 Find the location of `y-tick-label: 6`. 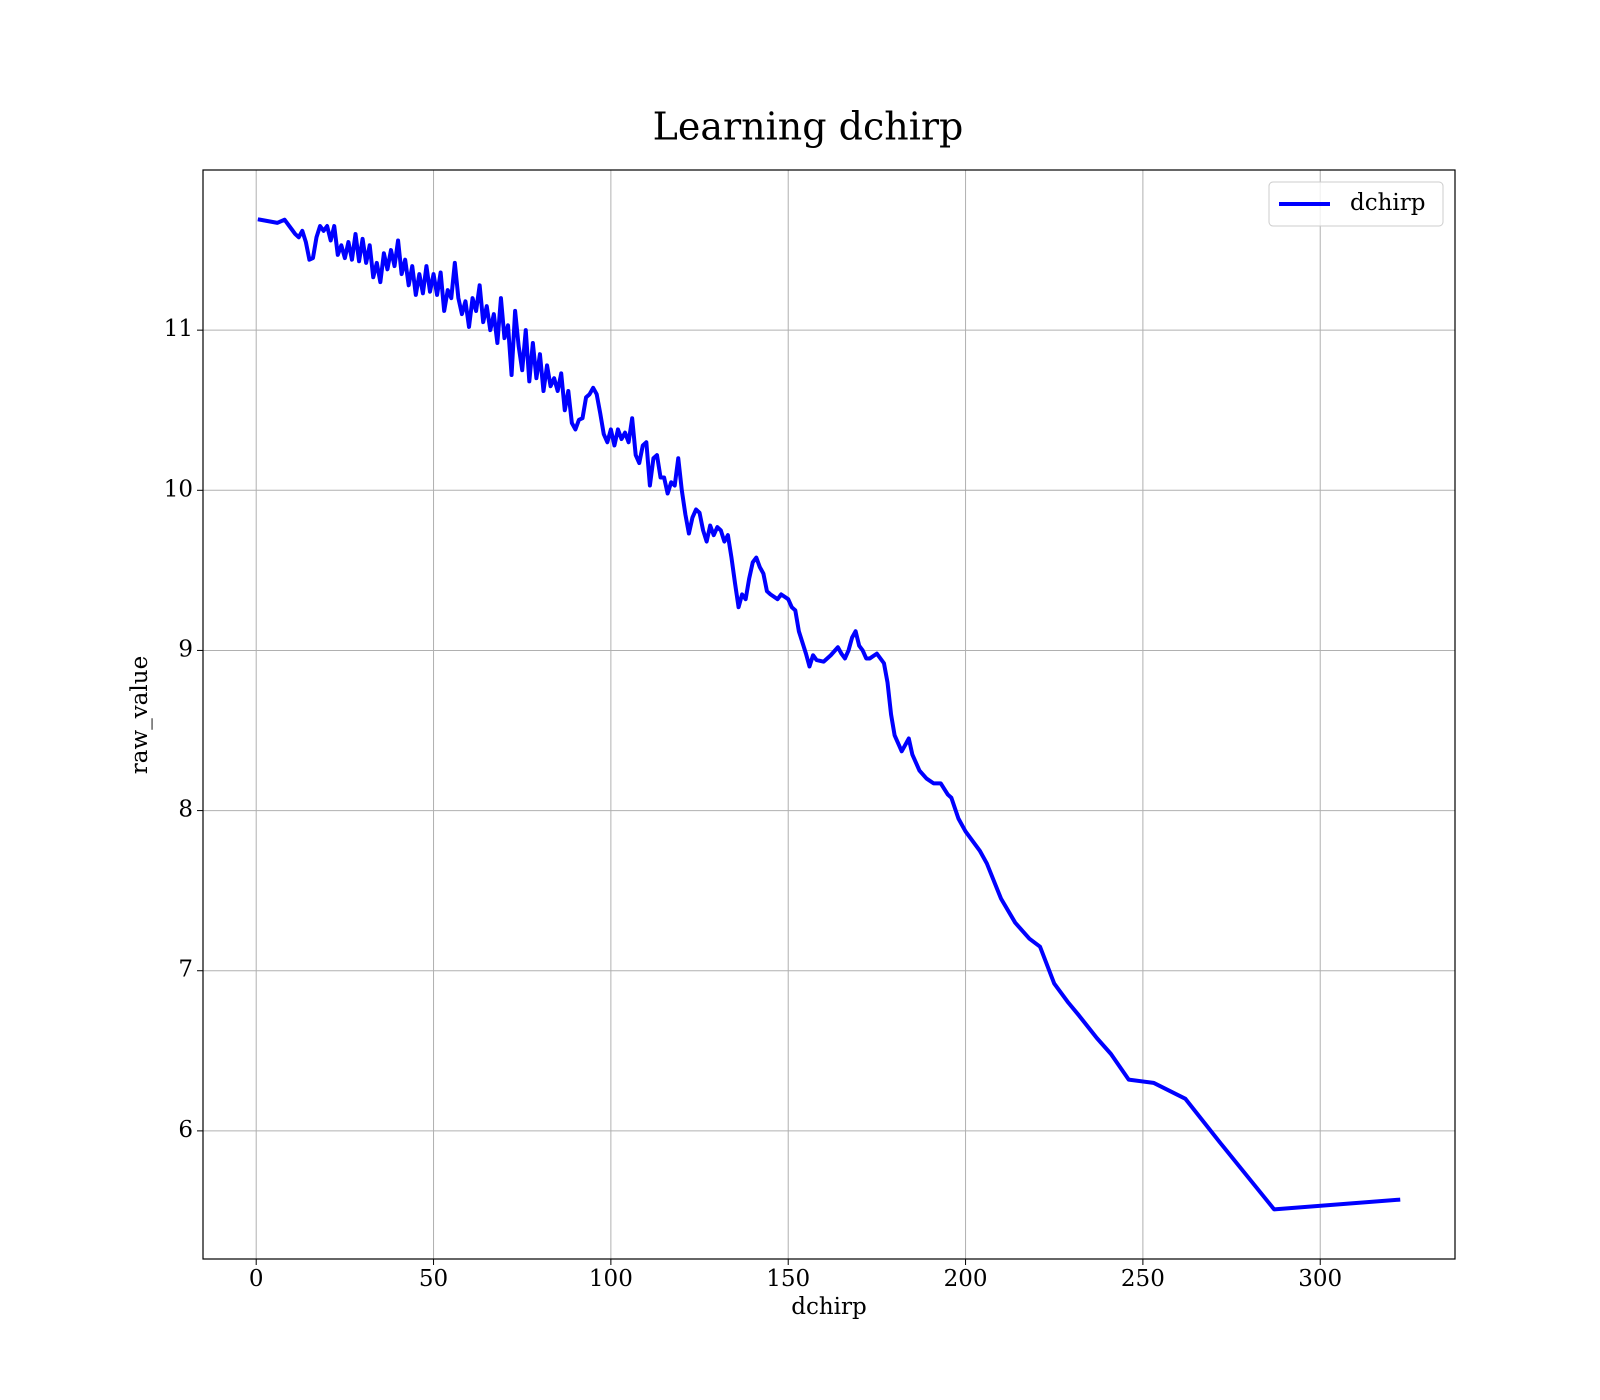

y-tick-label: 6 is located at coordinates (185, 1130).